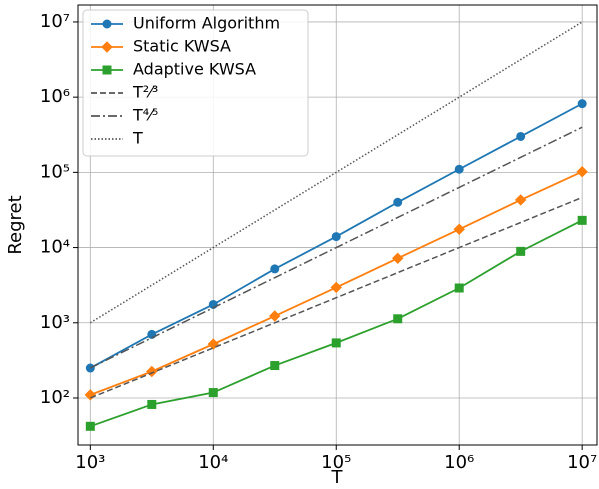 Image resolution: width=599 pixels, height=489 pixels. I want to click on x-tick-label: 10⁵, so click(336, 462).